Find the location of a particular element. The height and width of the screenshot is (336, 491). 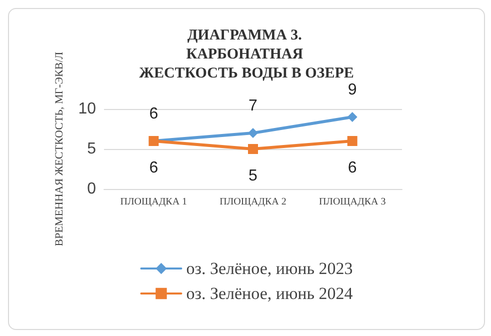

legend-label: оз. Зелёное, июнь 2023 is located at coordinates (269, 268).